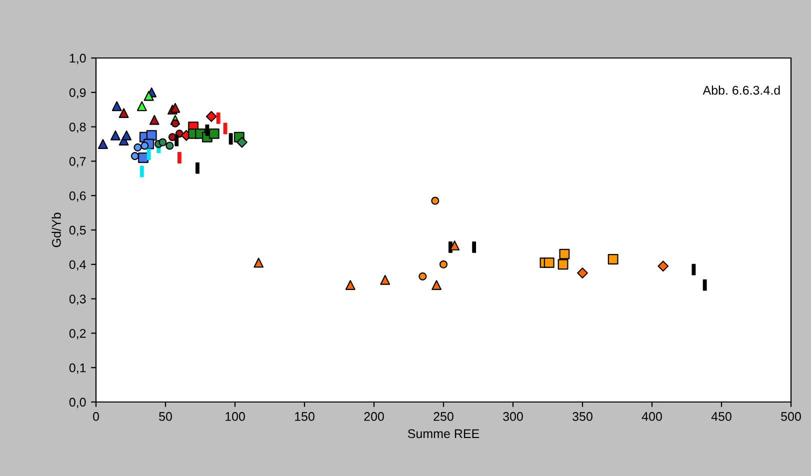 The image size is (811, 476). What do you see at coordinates (721, 416) in the screenshot?
I see `x-tick-label: 450` at bounding box center [721, 416].